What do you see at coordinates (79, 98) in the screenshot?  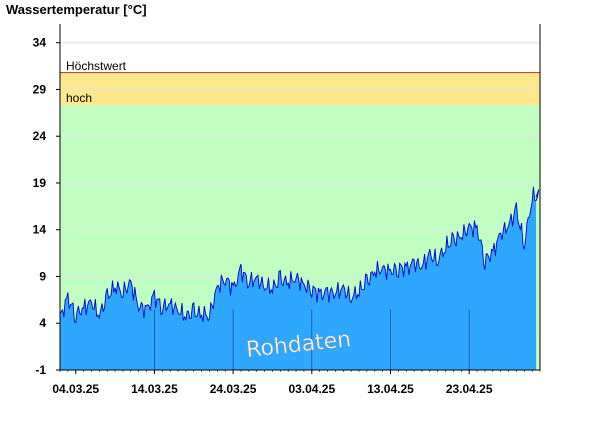 I see `band-label-hoch: hoch` at bounding box center [79, 98].